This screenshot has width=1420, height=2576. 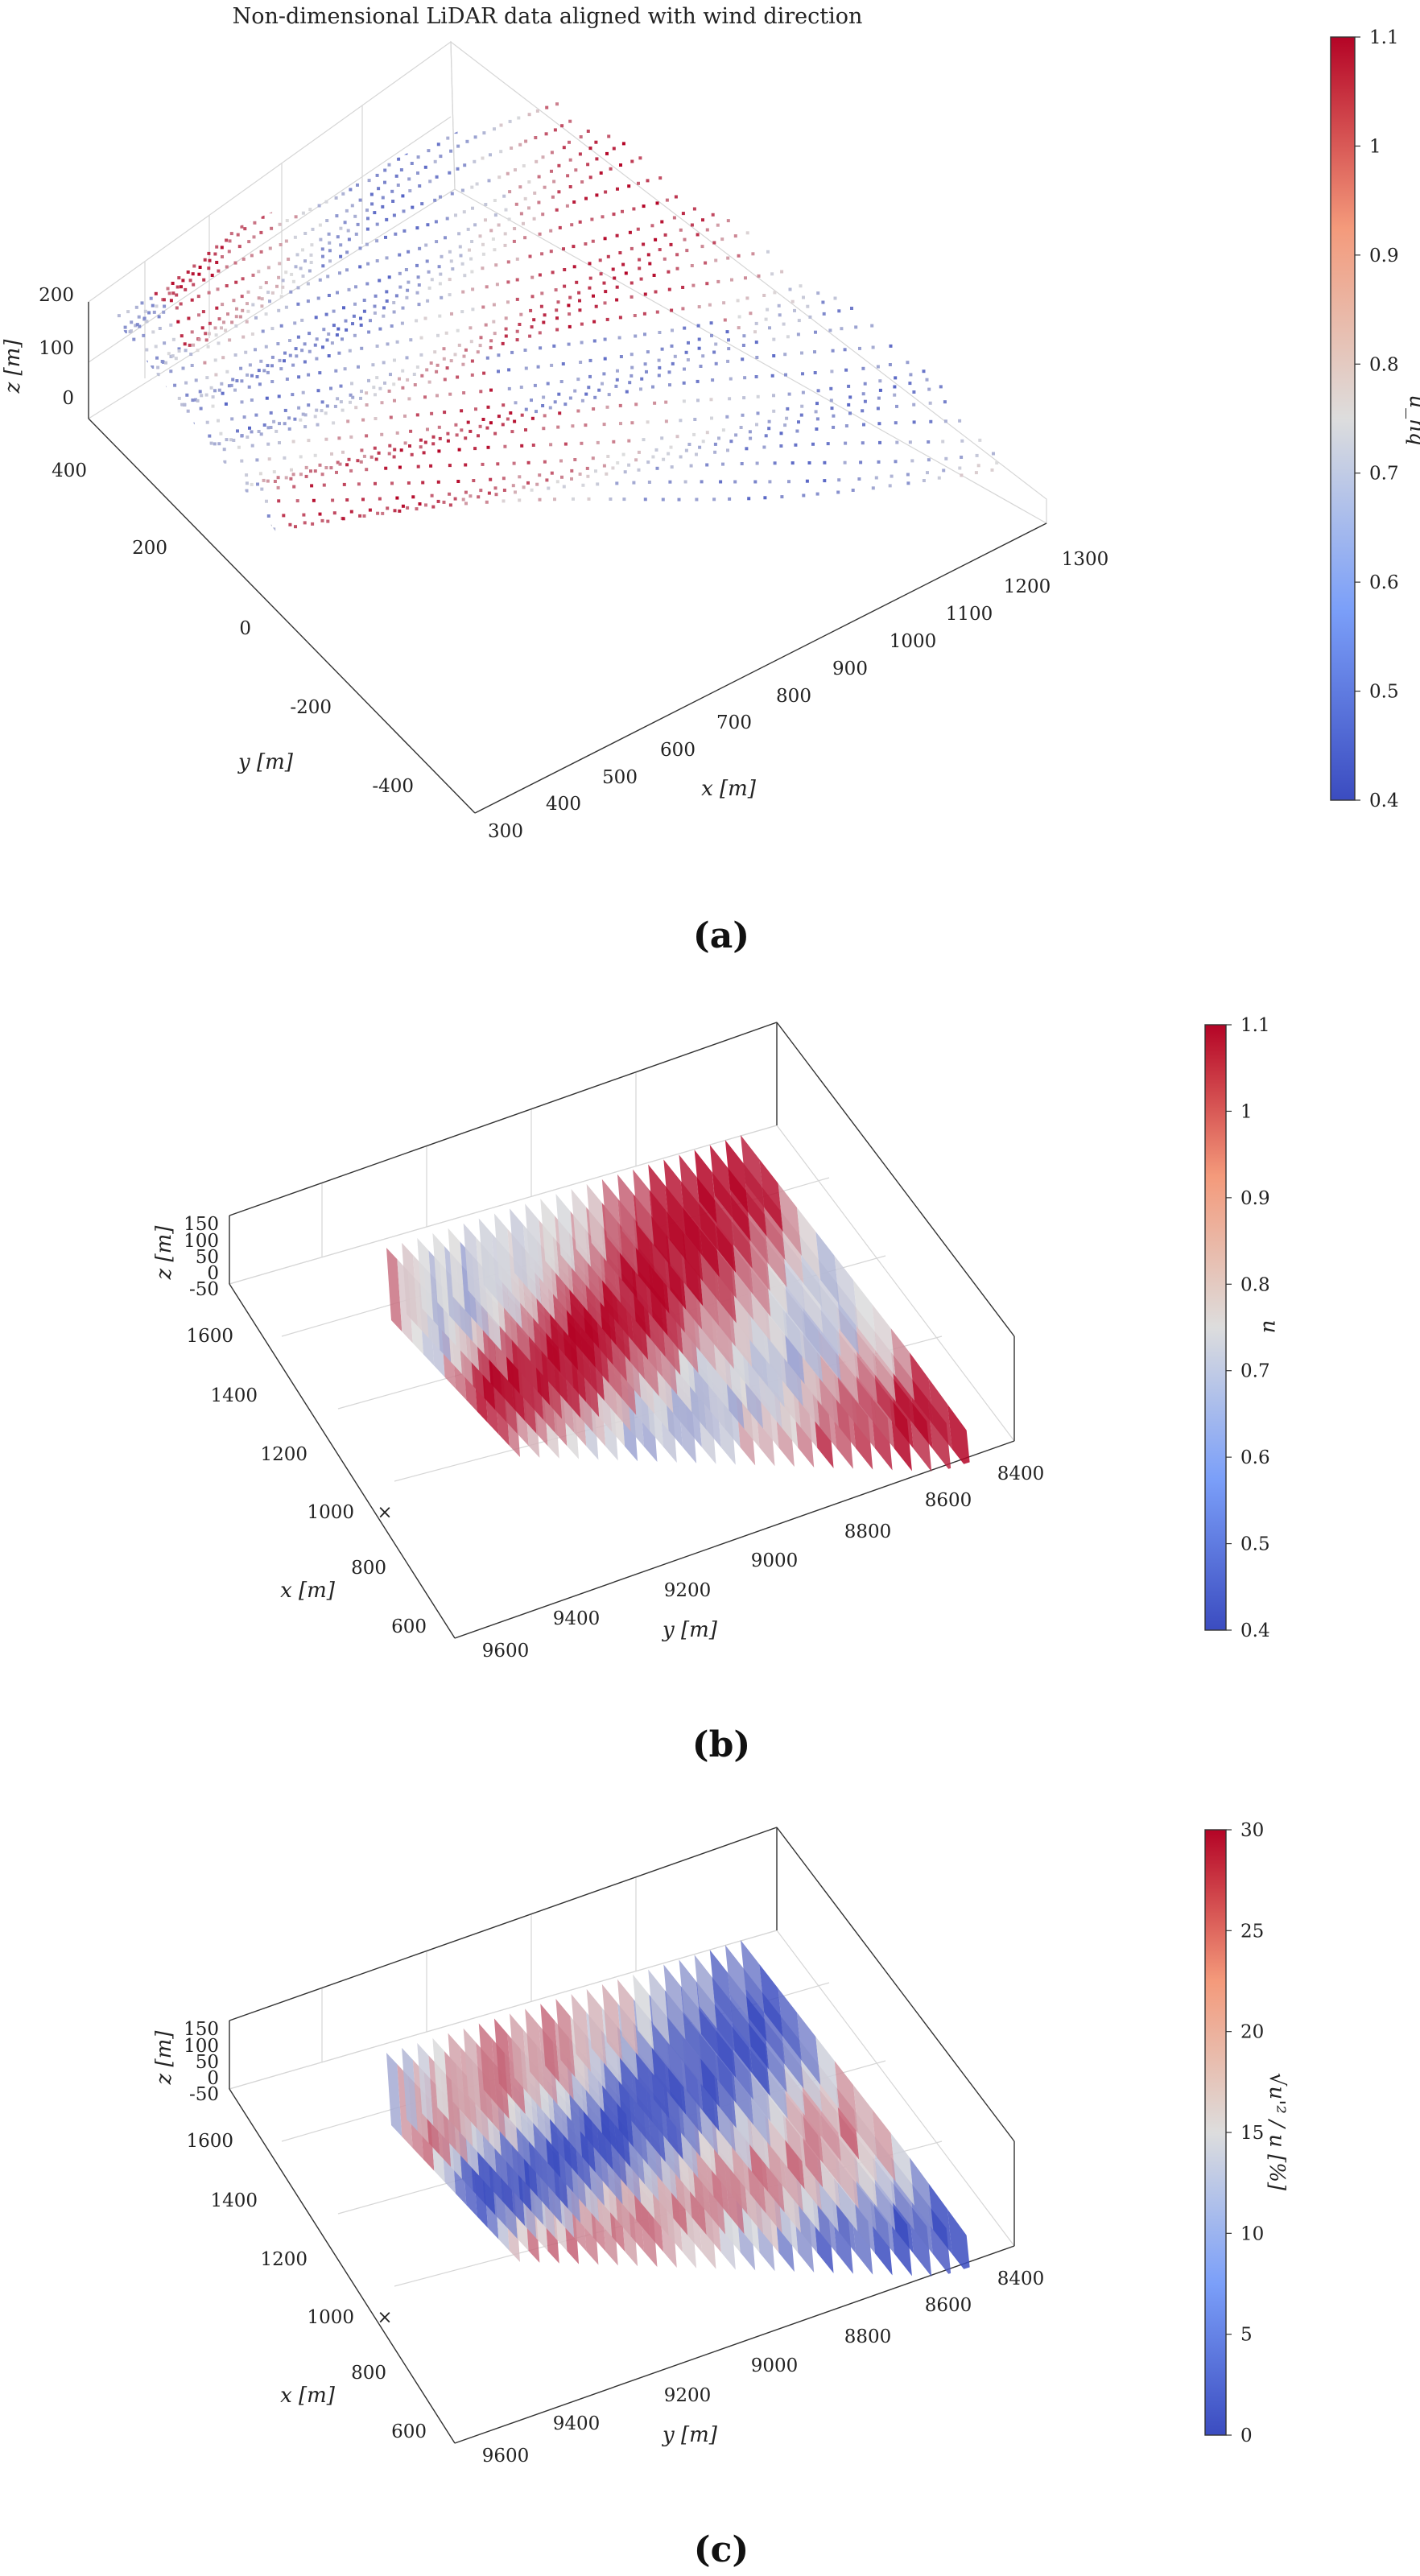 What do you see at coordinates (1021, 2278) in the screenshot?
I see `y-tick: 8400` at bounding box center [1021, 2278].